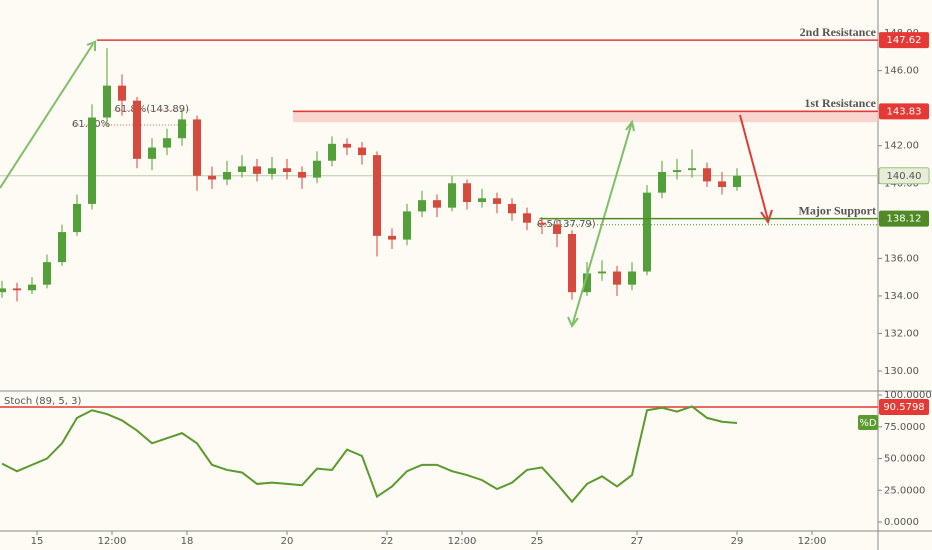 This screenshot has width=932, height=550. I want to click on y-tick-label: 50.0000, so click(904, 459).